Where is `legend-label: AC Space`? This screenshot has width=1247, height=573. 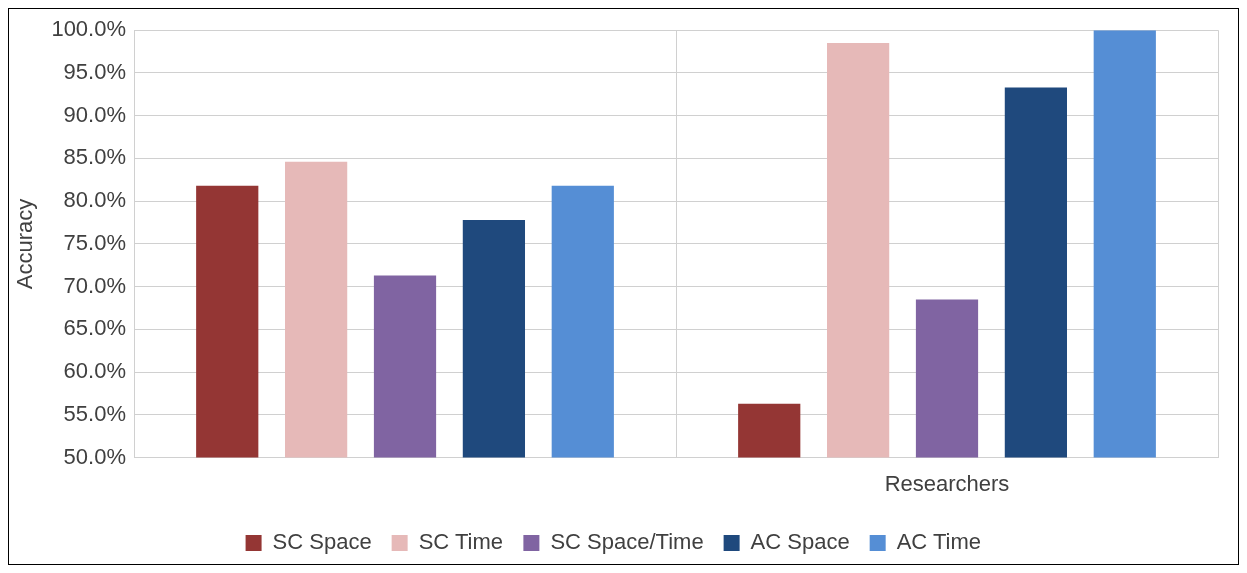 legend-label: AC Space is located at coordinates (800, 542).